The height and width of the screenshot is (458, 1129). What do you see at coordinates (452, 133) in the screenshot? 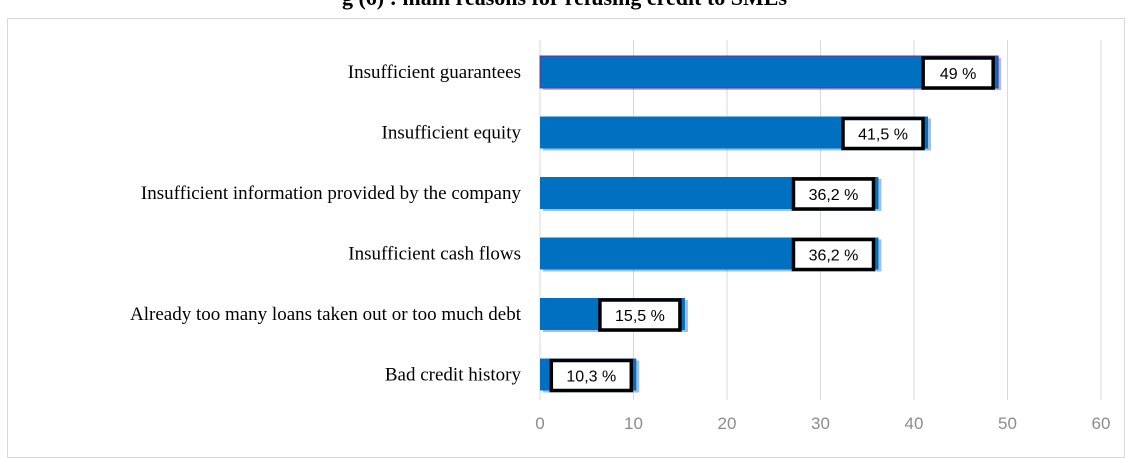
I see `category-label-1: Insufficient equity` at bounding box center [452, 133].